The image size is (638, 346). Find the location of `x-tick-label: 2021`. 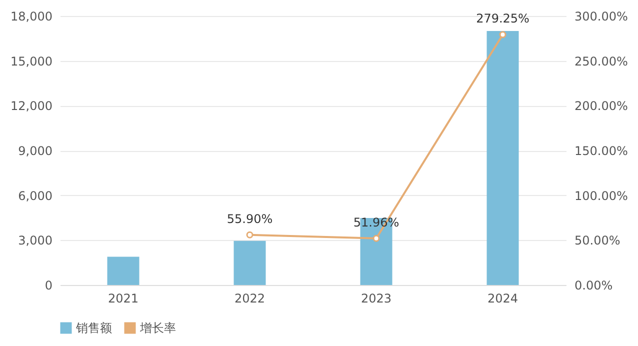

x-tick-label: 2021 is located at coordinates (123, 299).